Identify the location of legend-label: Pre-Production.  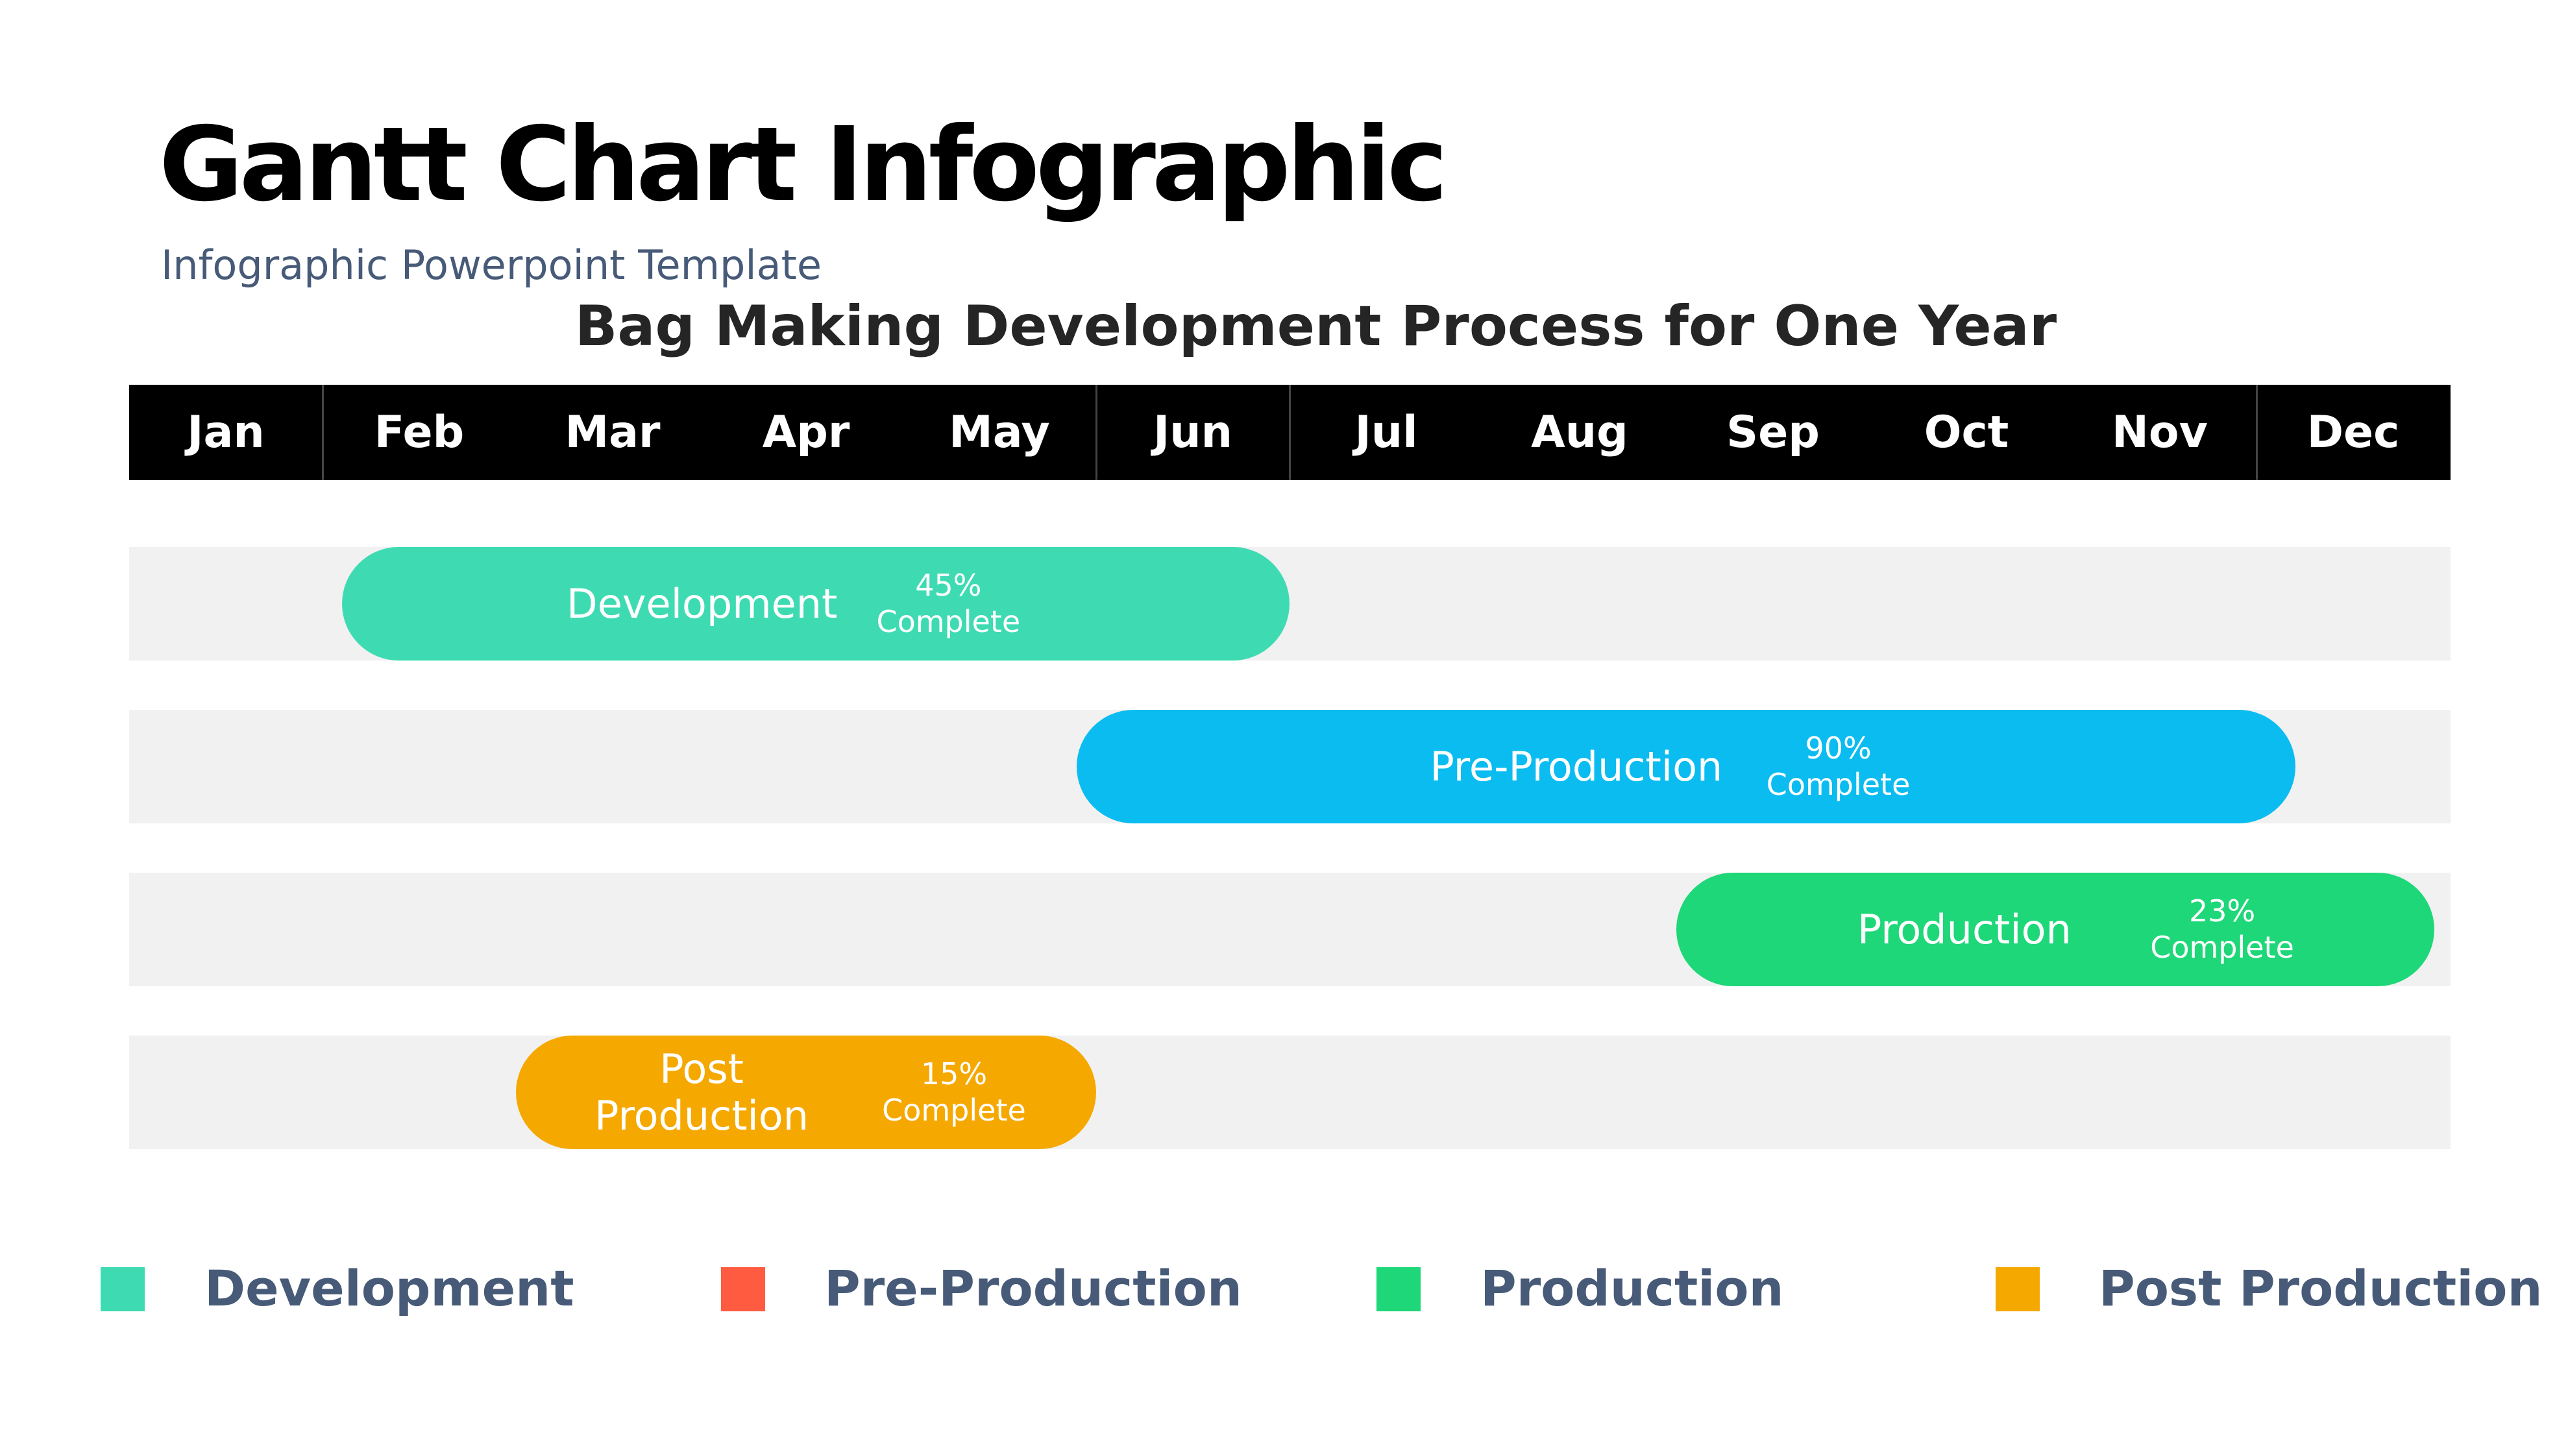
(1033, 1288).